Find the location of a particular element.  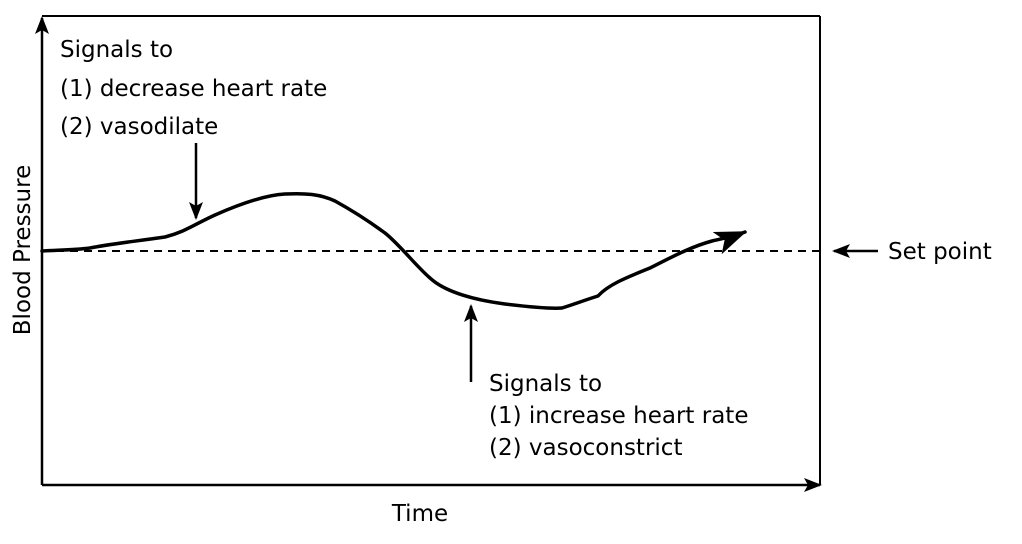

y-axis-label: Blood Pressure is located at coordinates (23, 250).